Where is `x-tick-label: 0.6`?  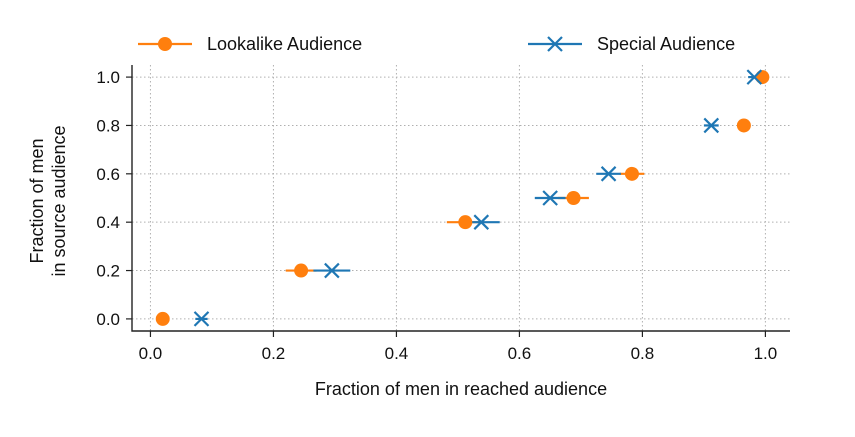
x-tick-label: 0.6 is located at coordinates (520, 353).